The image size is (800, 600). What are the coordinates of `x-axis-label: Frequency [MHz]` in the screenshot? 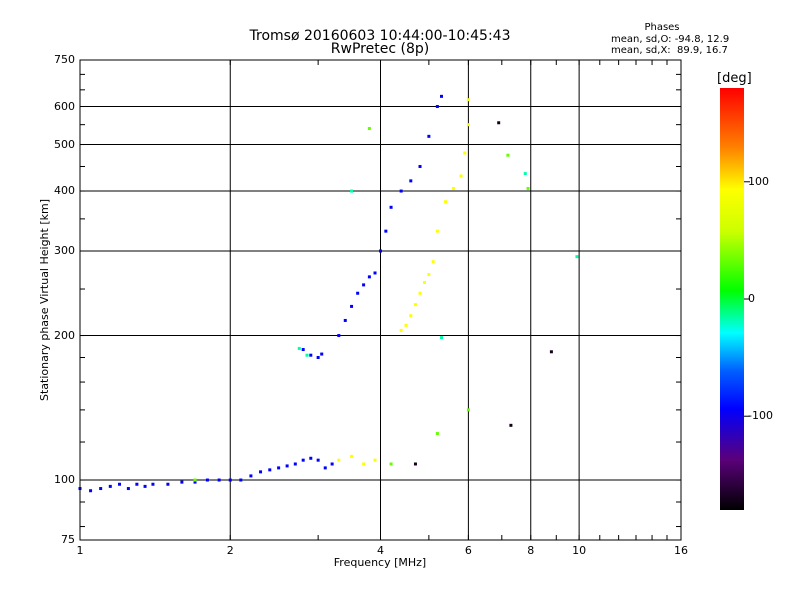 It's located at (380, 562).